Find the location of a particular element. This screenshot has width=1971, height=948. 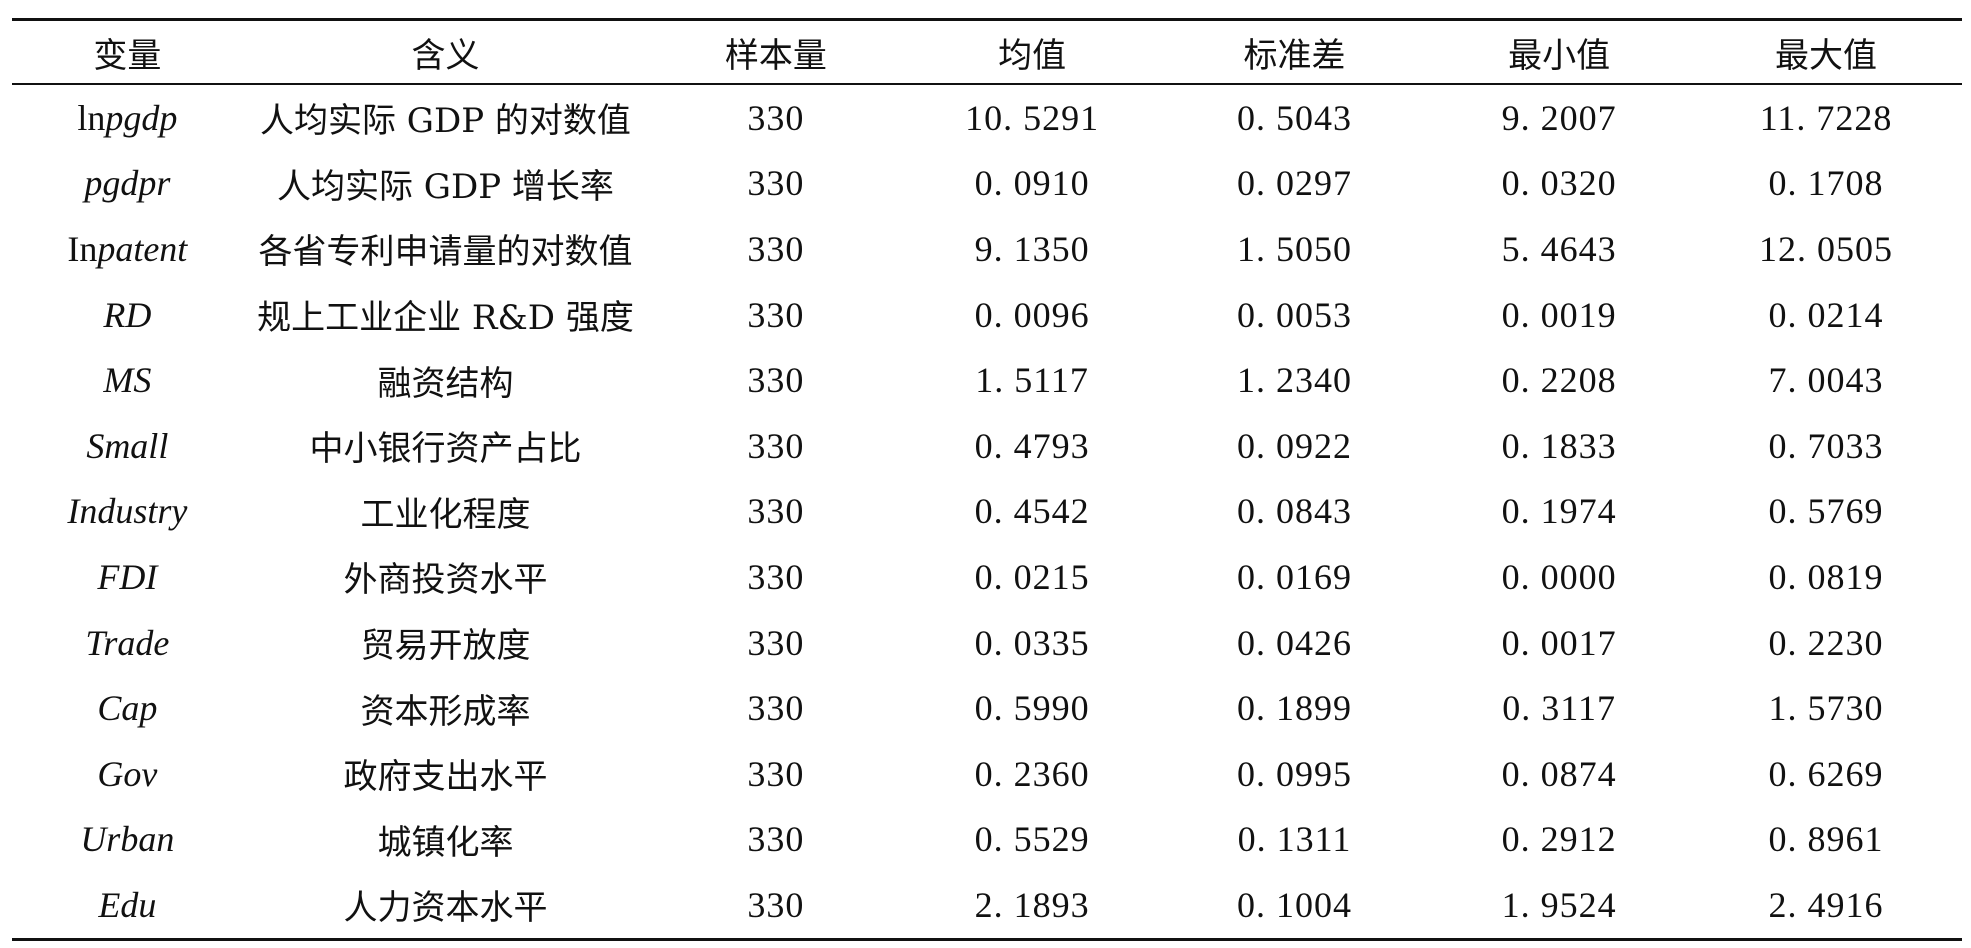

cell-max: 0. 0214 is located at coordinates (1826, 314).